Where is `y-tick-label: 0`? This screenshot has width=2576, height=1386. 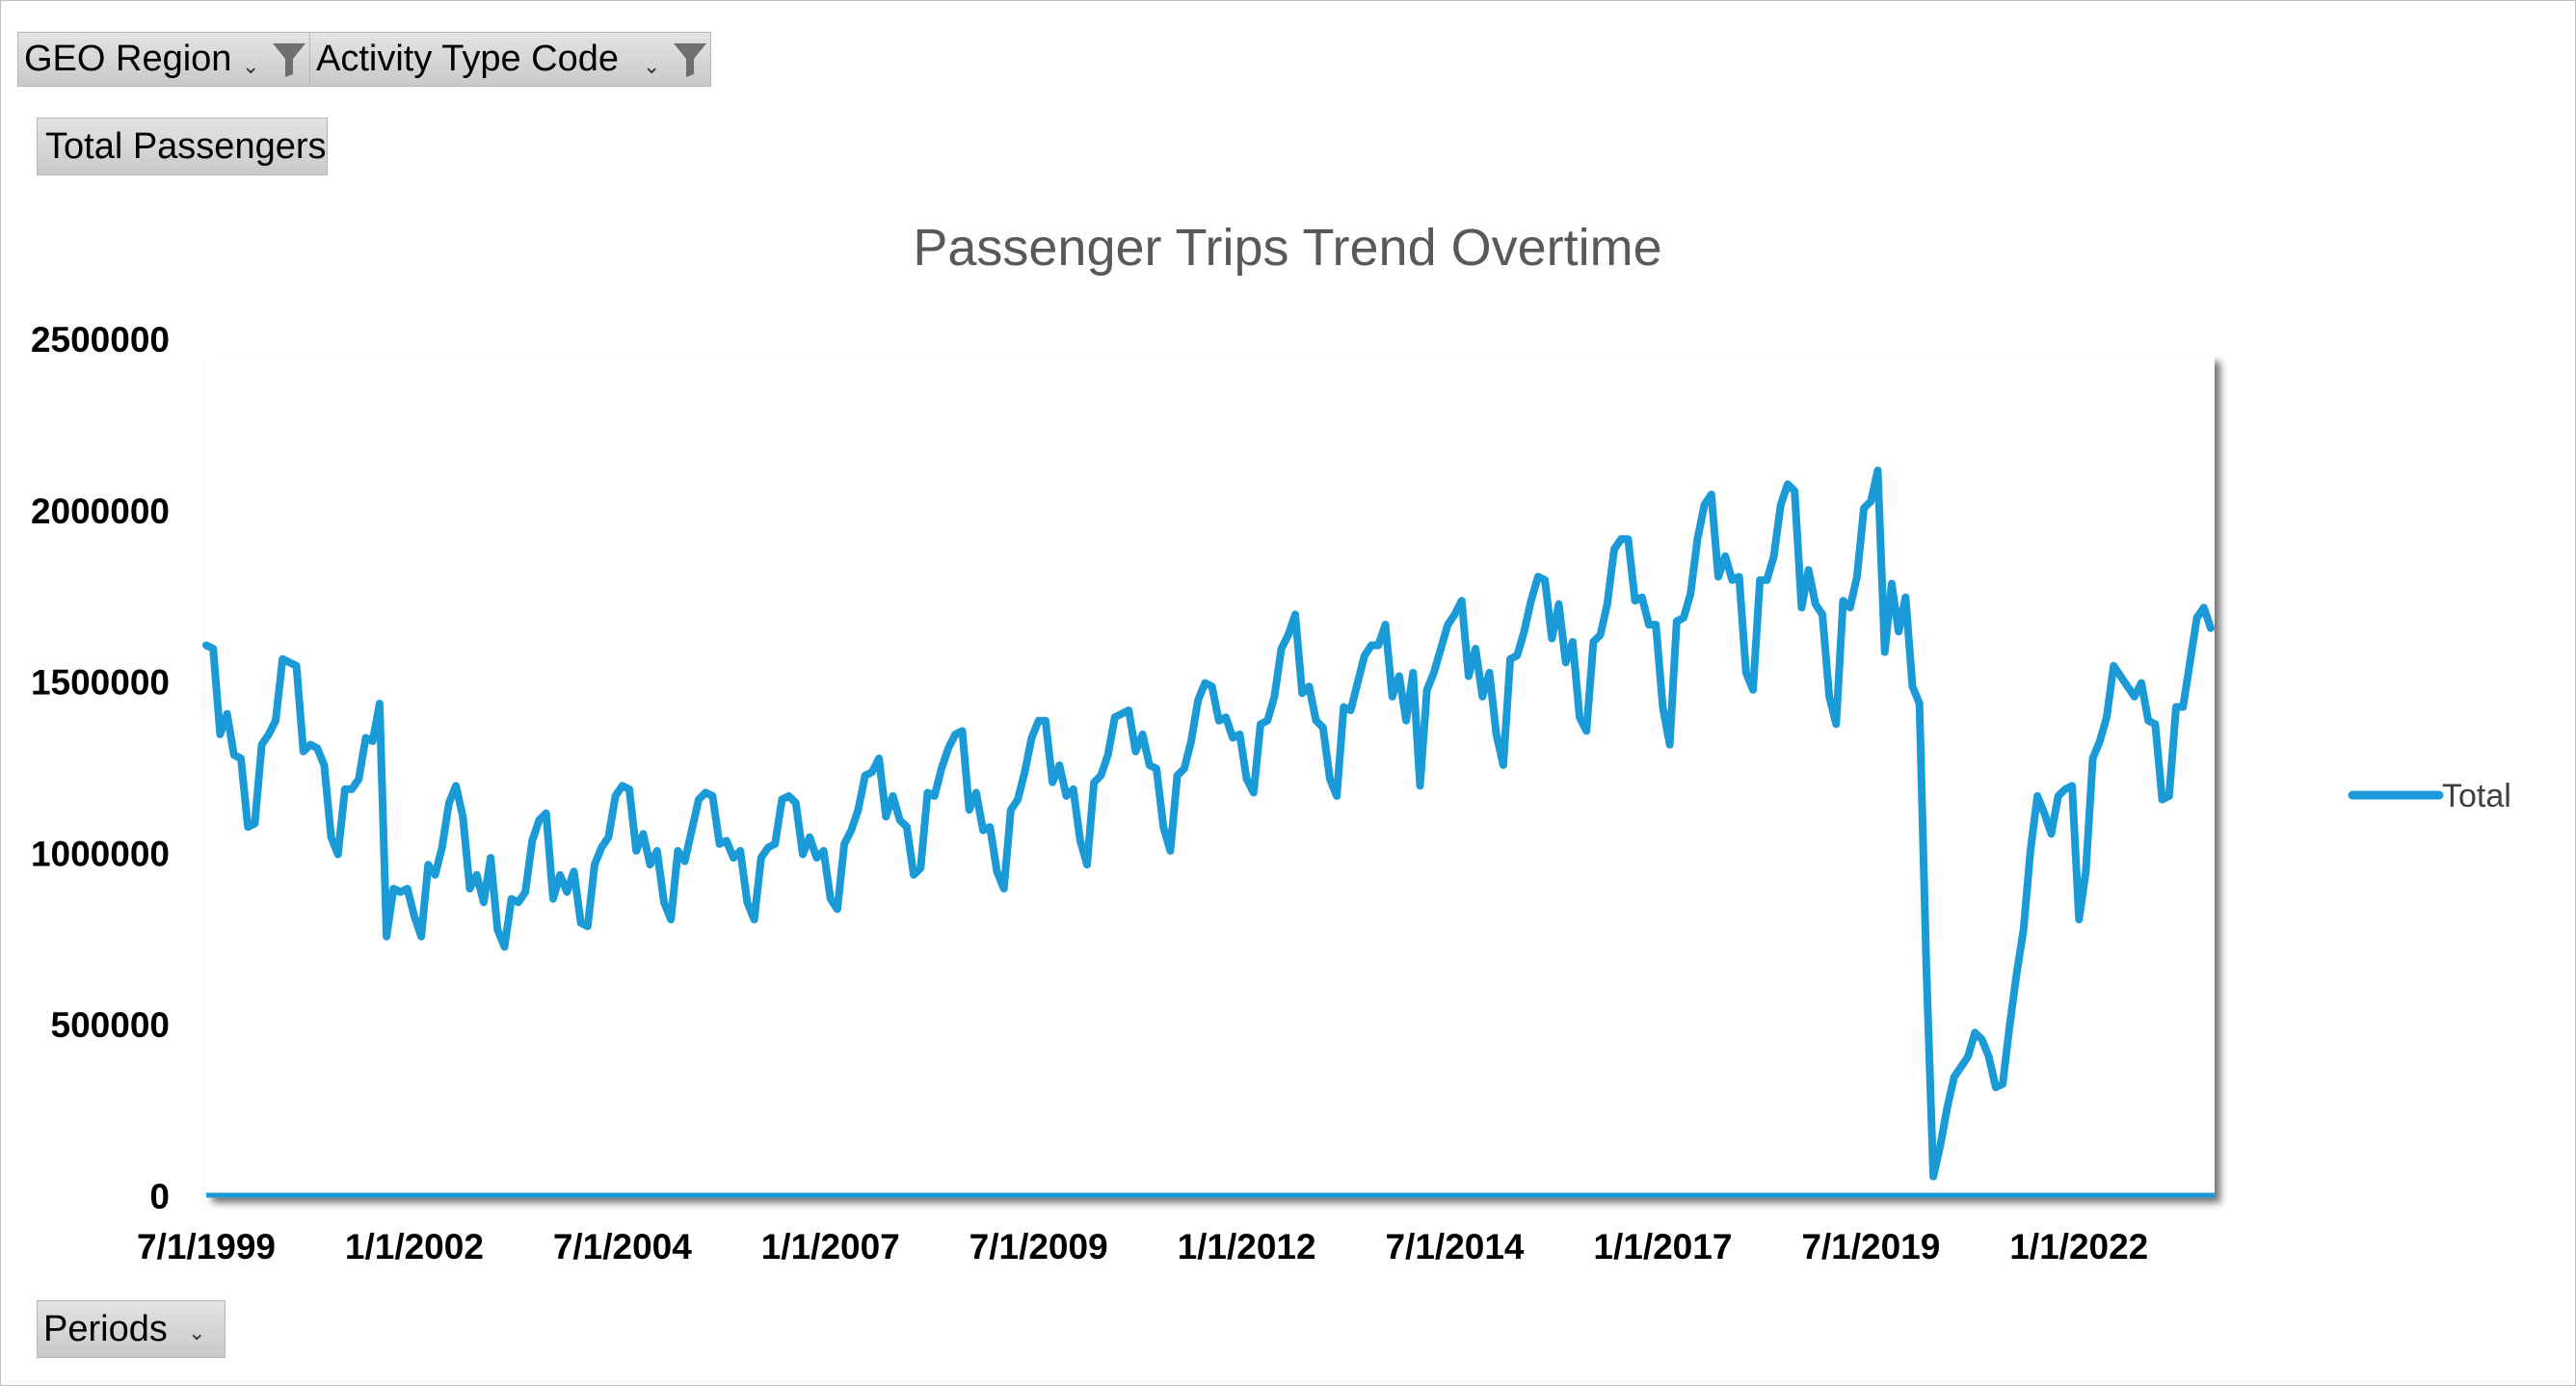 y-tick-label: 0 is located at coordinates (159, 1196).